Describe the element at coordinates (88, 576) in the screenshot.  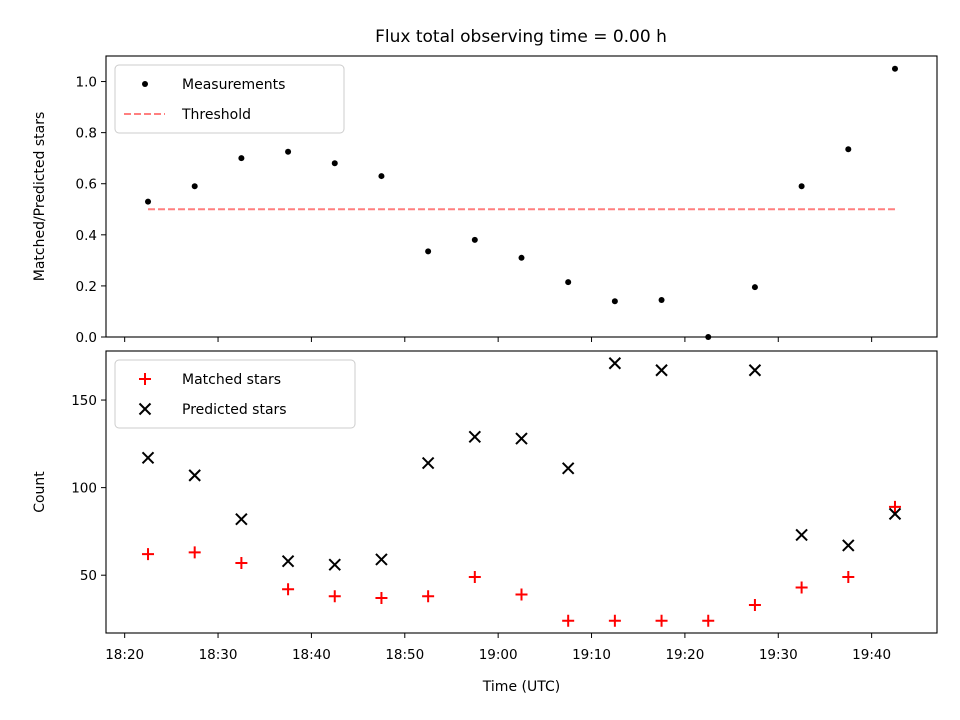
I see `y-tick-label: 50` at that location.